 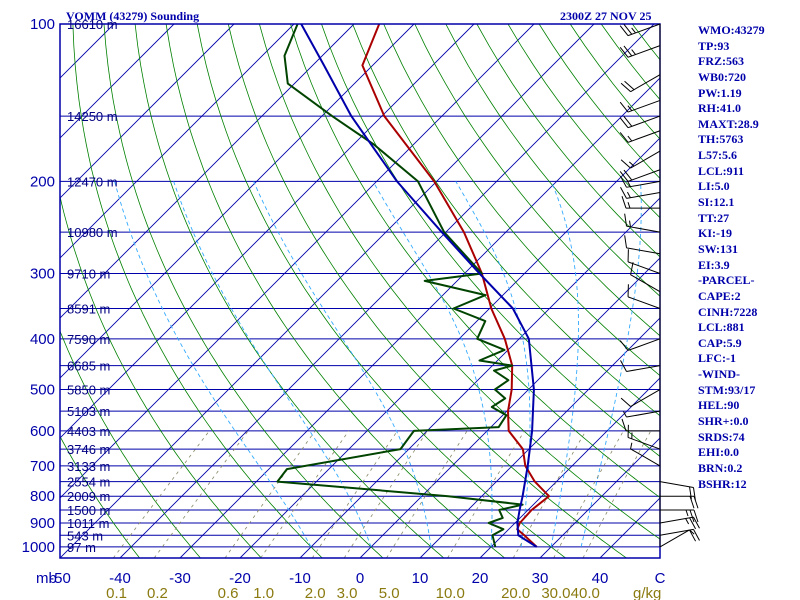 What do you see at coordinates (42, 496) in the screenshot?
I see `pressure-tick-label: 800` at bounding box center [42, 496].